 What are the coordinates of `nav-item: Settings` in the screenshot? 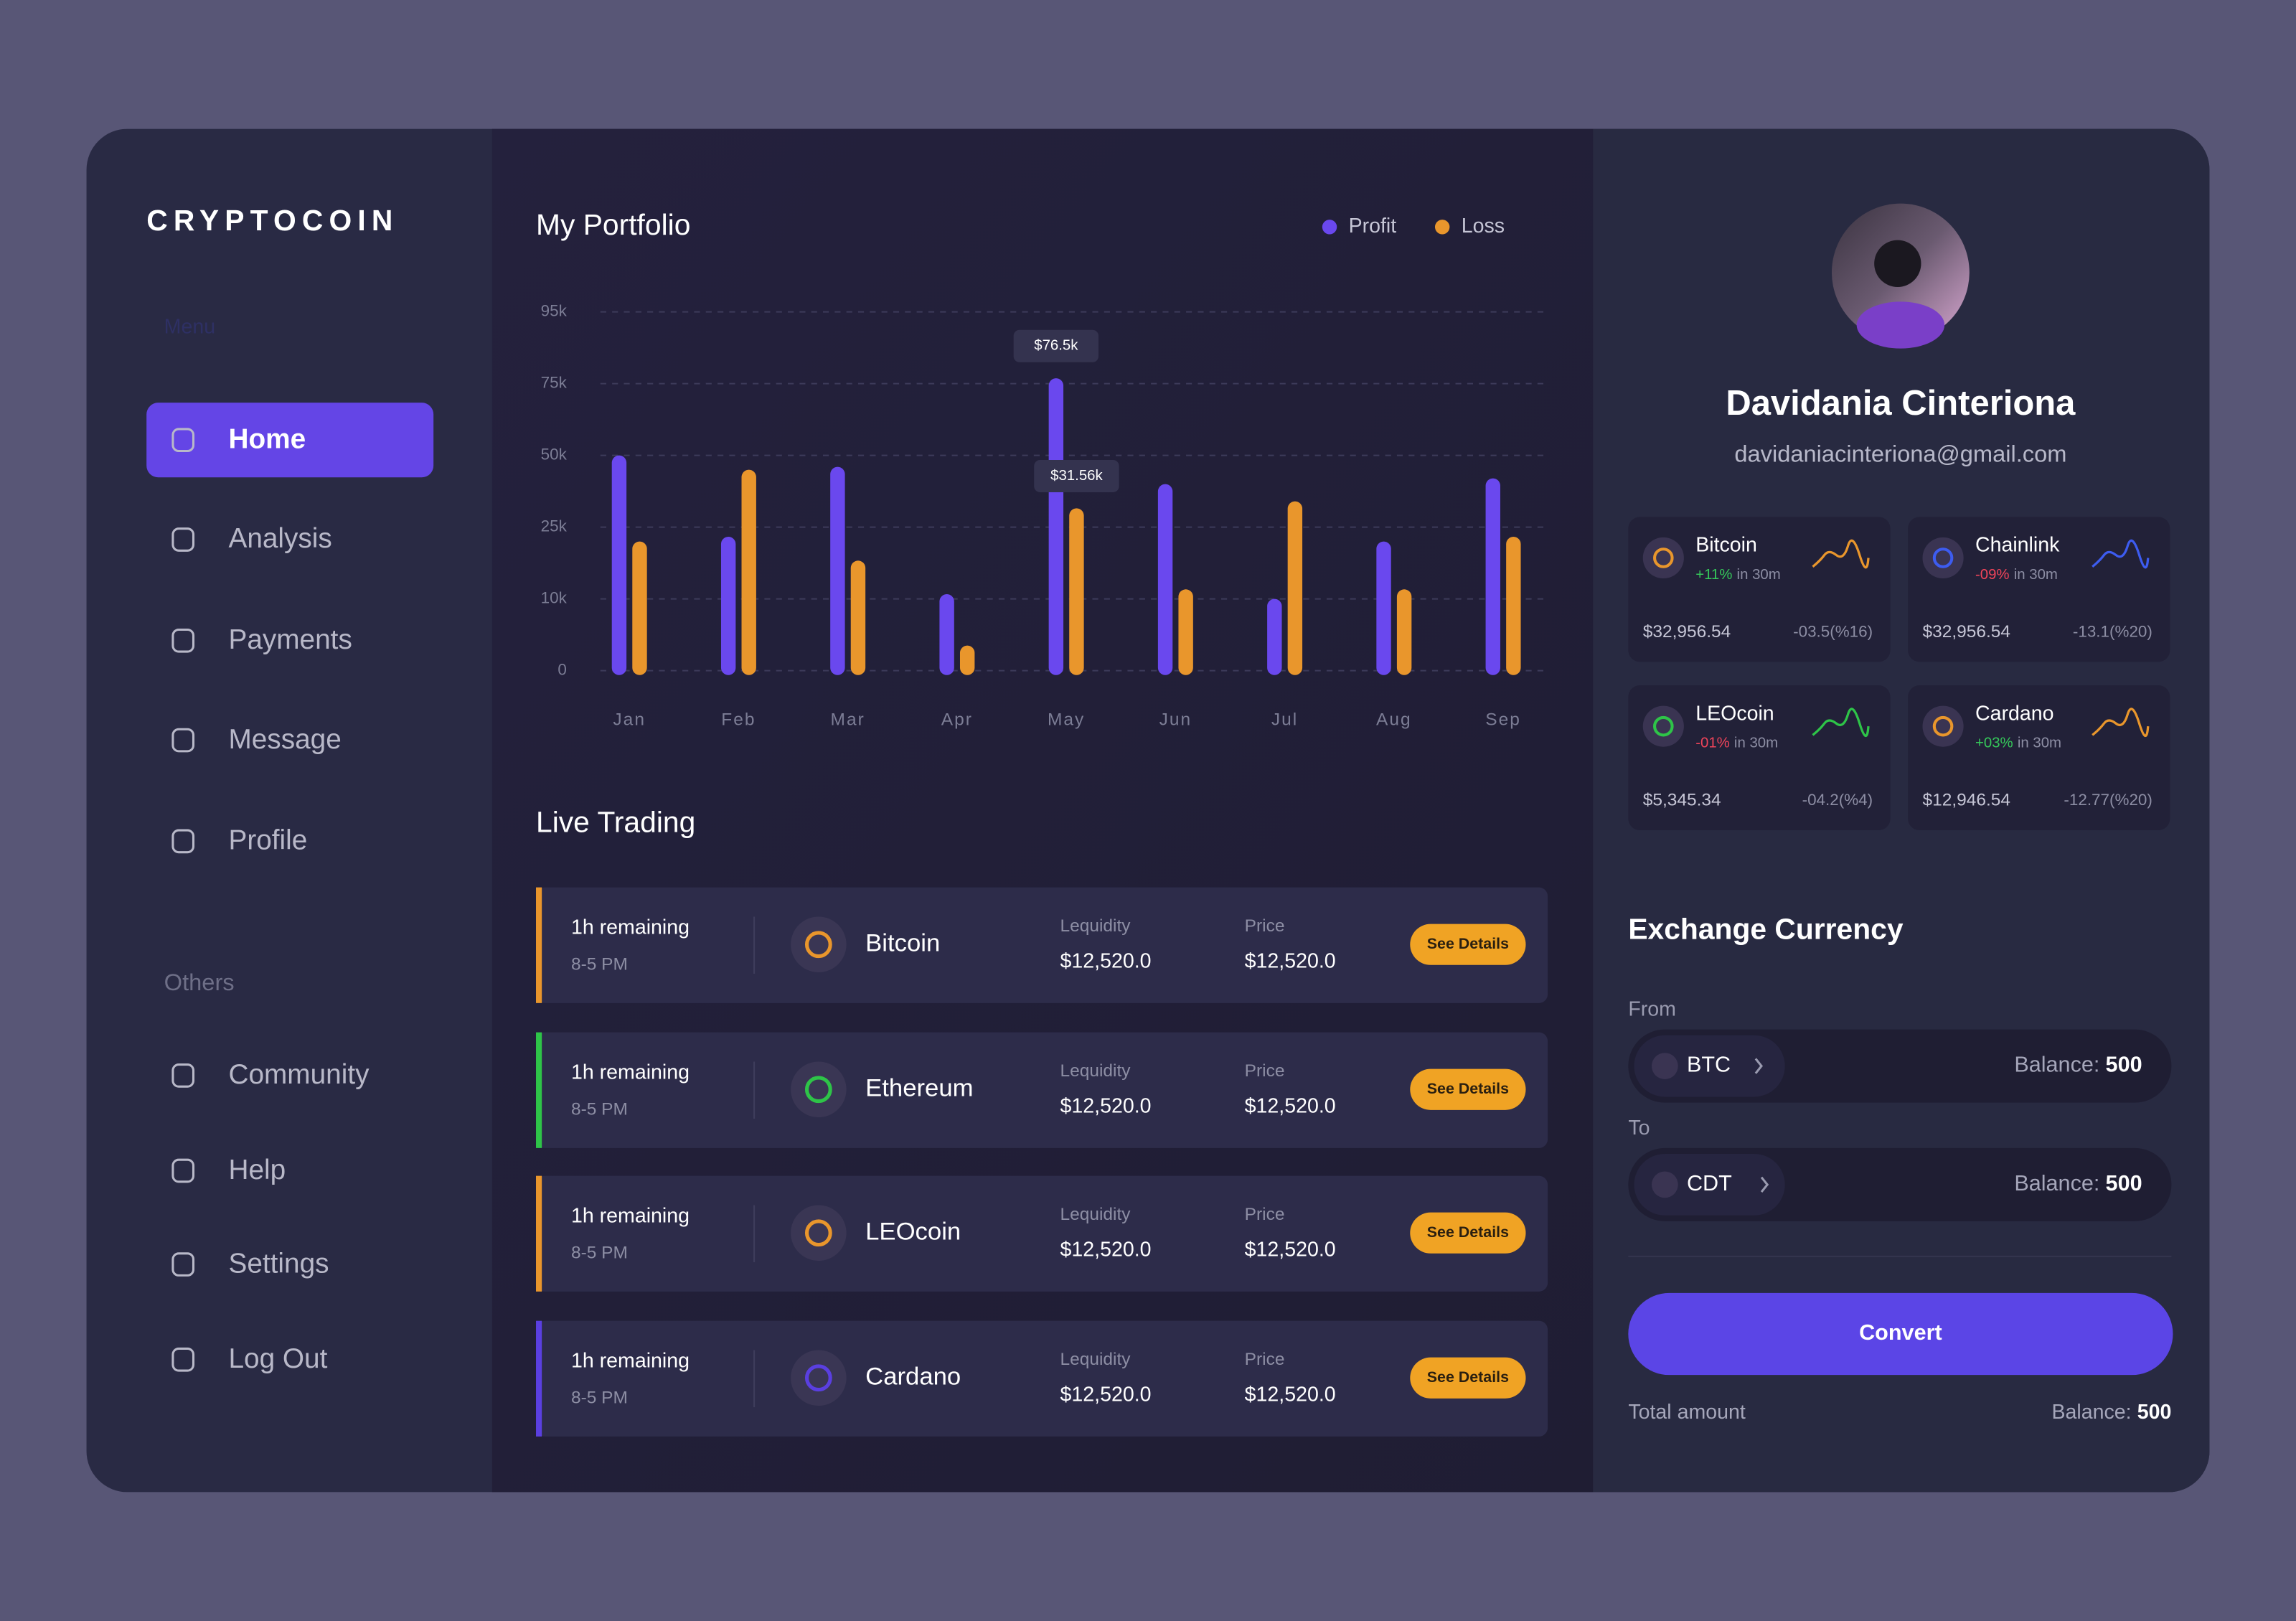 It's located at (278, 1263).